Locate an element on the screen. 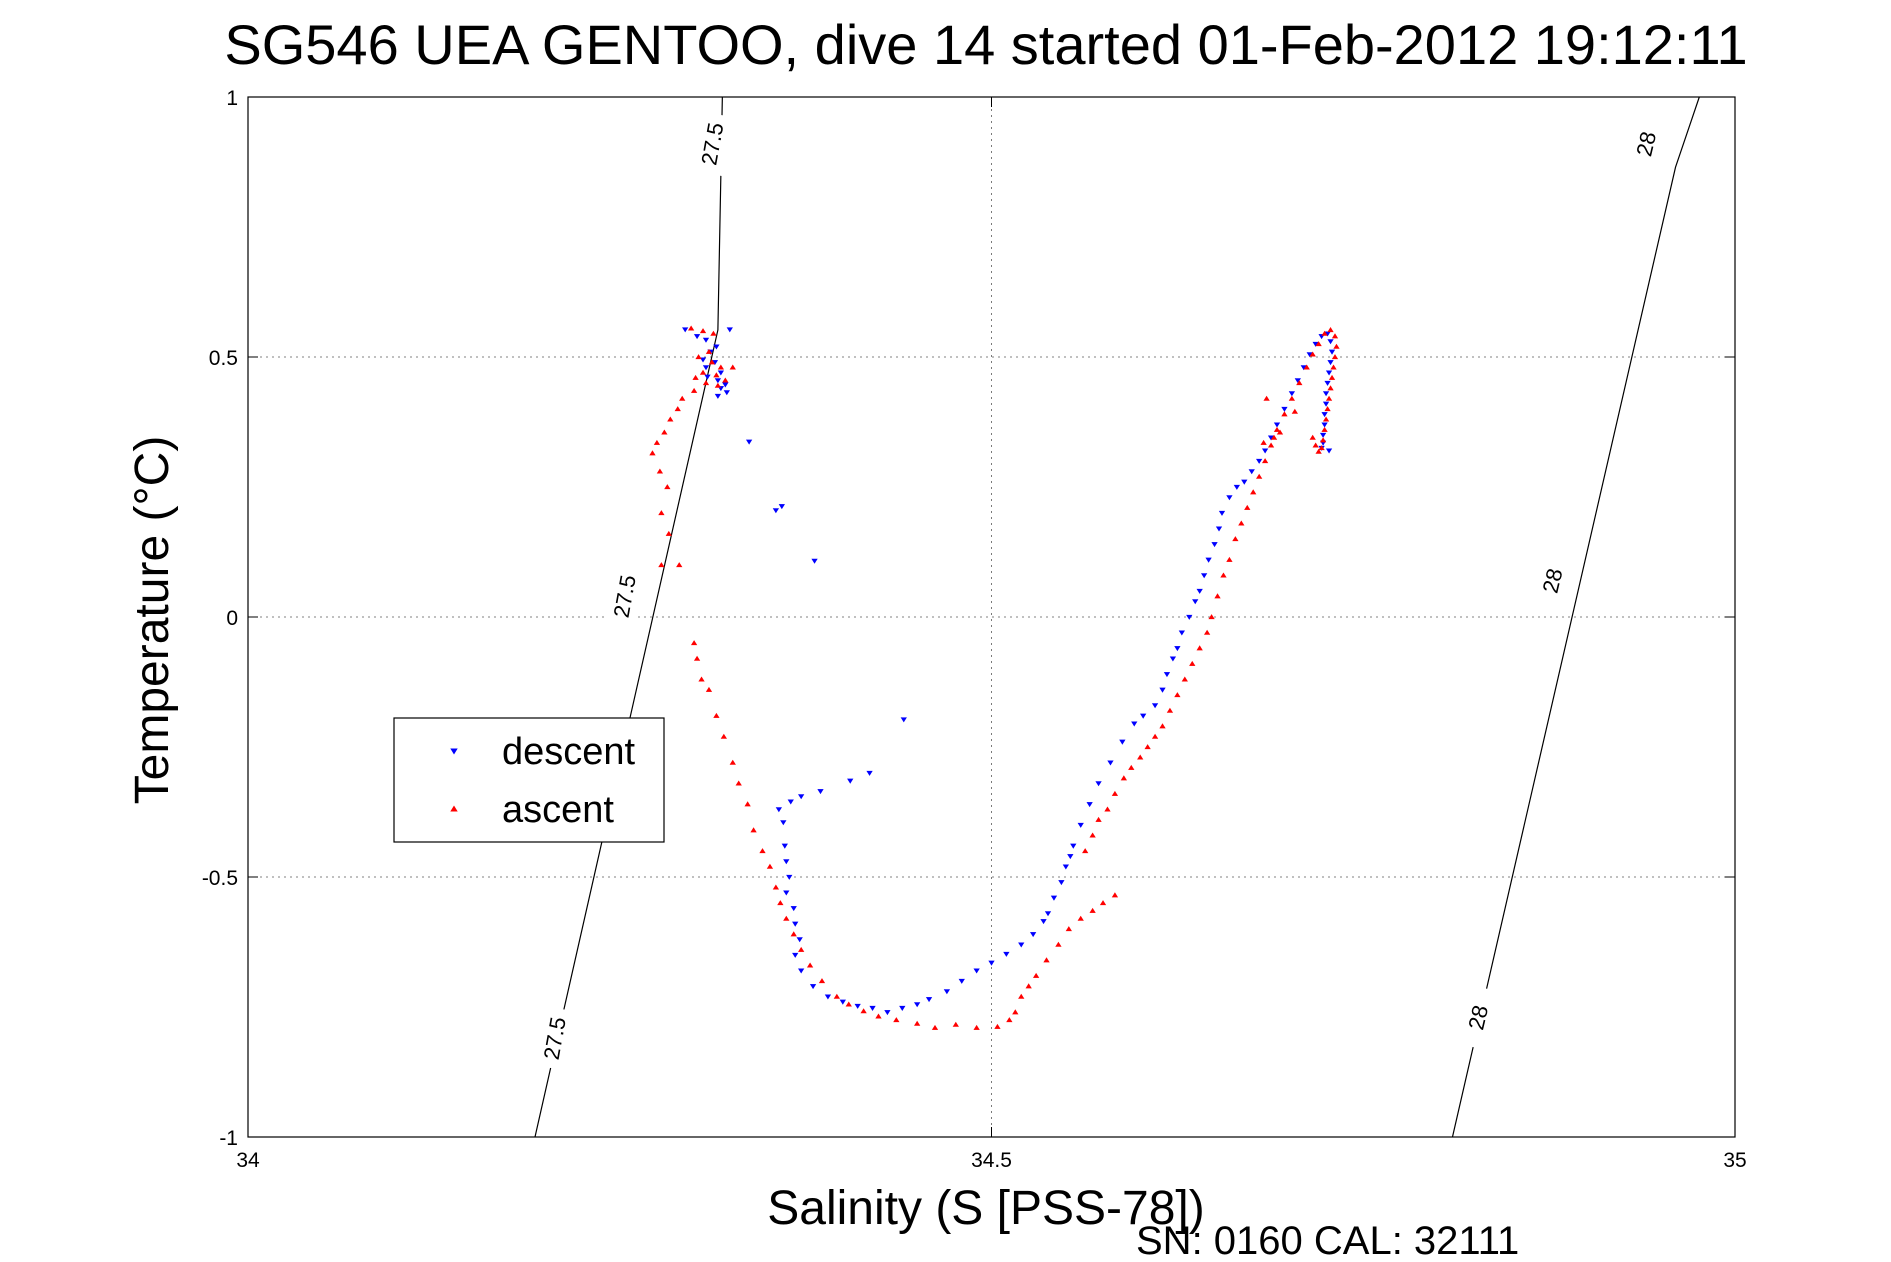  contour-label-28-1: 28 is located at coordinates (1553, 581).